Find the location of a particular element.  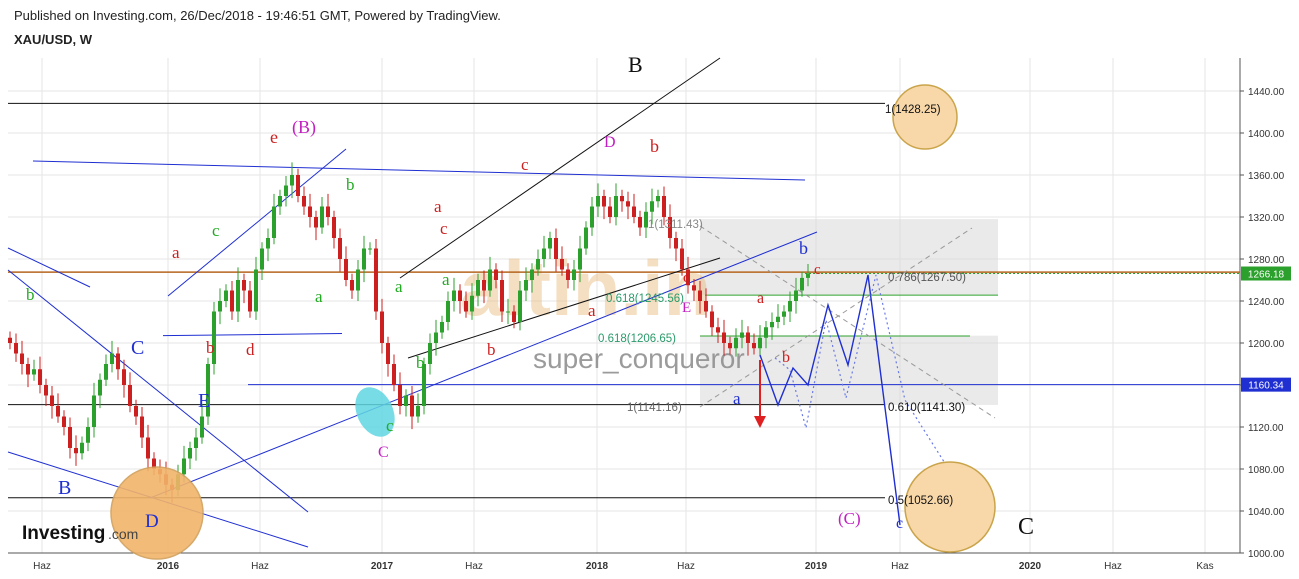

fib-label: 0.610(1141.30) is located at coordinates (926, 408).